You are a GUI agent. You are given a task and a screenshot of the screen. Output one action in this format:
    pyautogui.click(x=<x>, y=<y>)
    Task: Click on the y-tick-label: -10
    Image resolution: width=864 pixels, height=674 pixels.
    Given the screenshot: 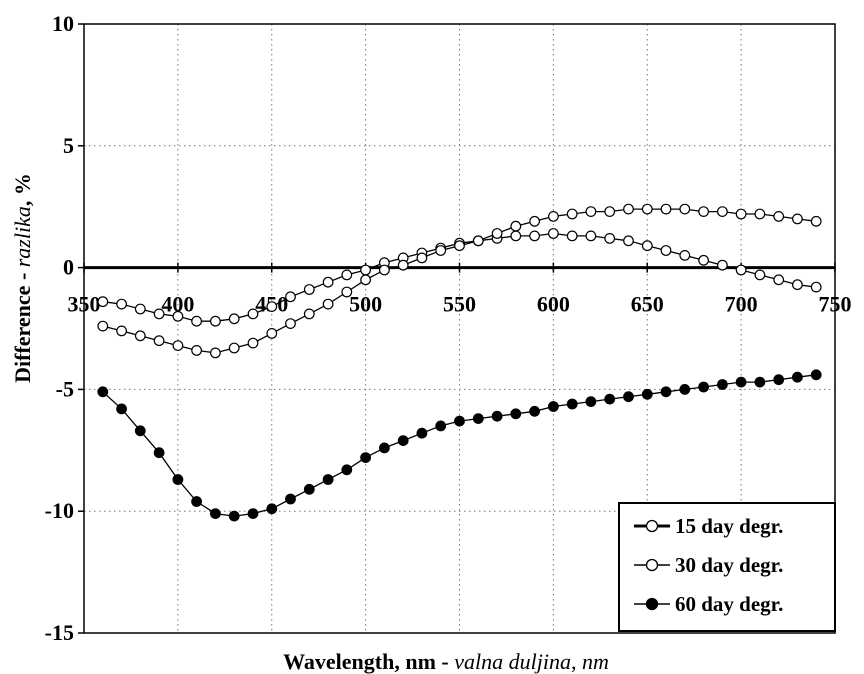 What is the action you would take?
    pyautogui.click(x=59, y=510)
    